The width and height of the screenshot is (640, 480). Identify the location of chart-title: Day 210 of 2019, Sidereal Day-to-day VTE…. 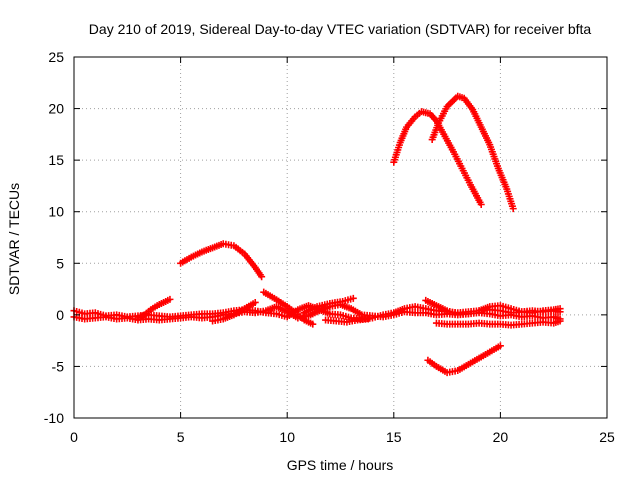
(340, 29).